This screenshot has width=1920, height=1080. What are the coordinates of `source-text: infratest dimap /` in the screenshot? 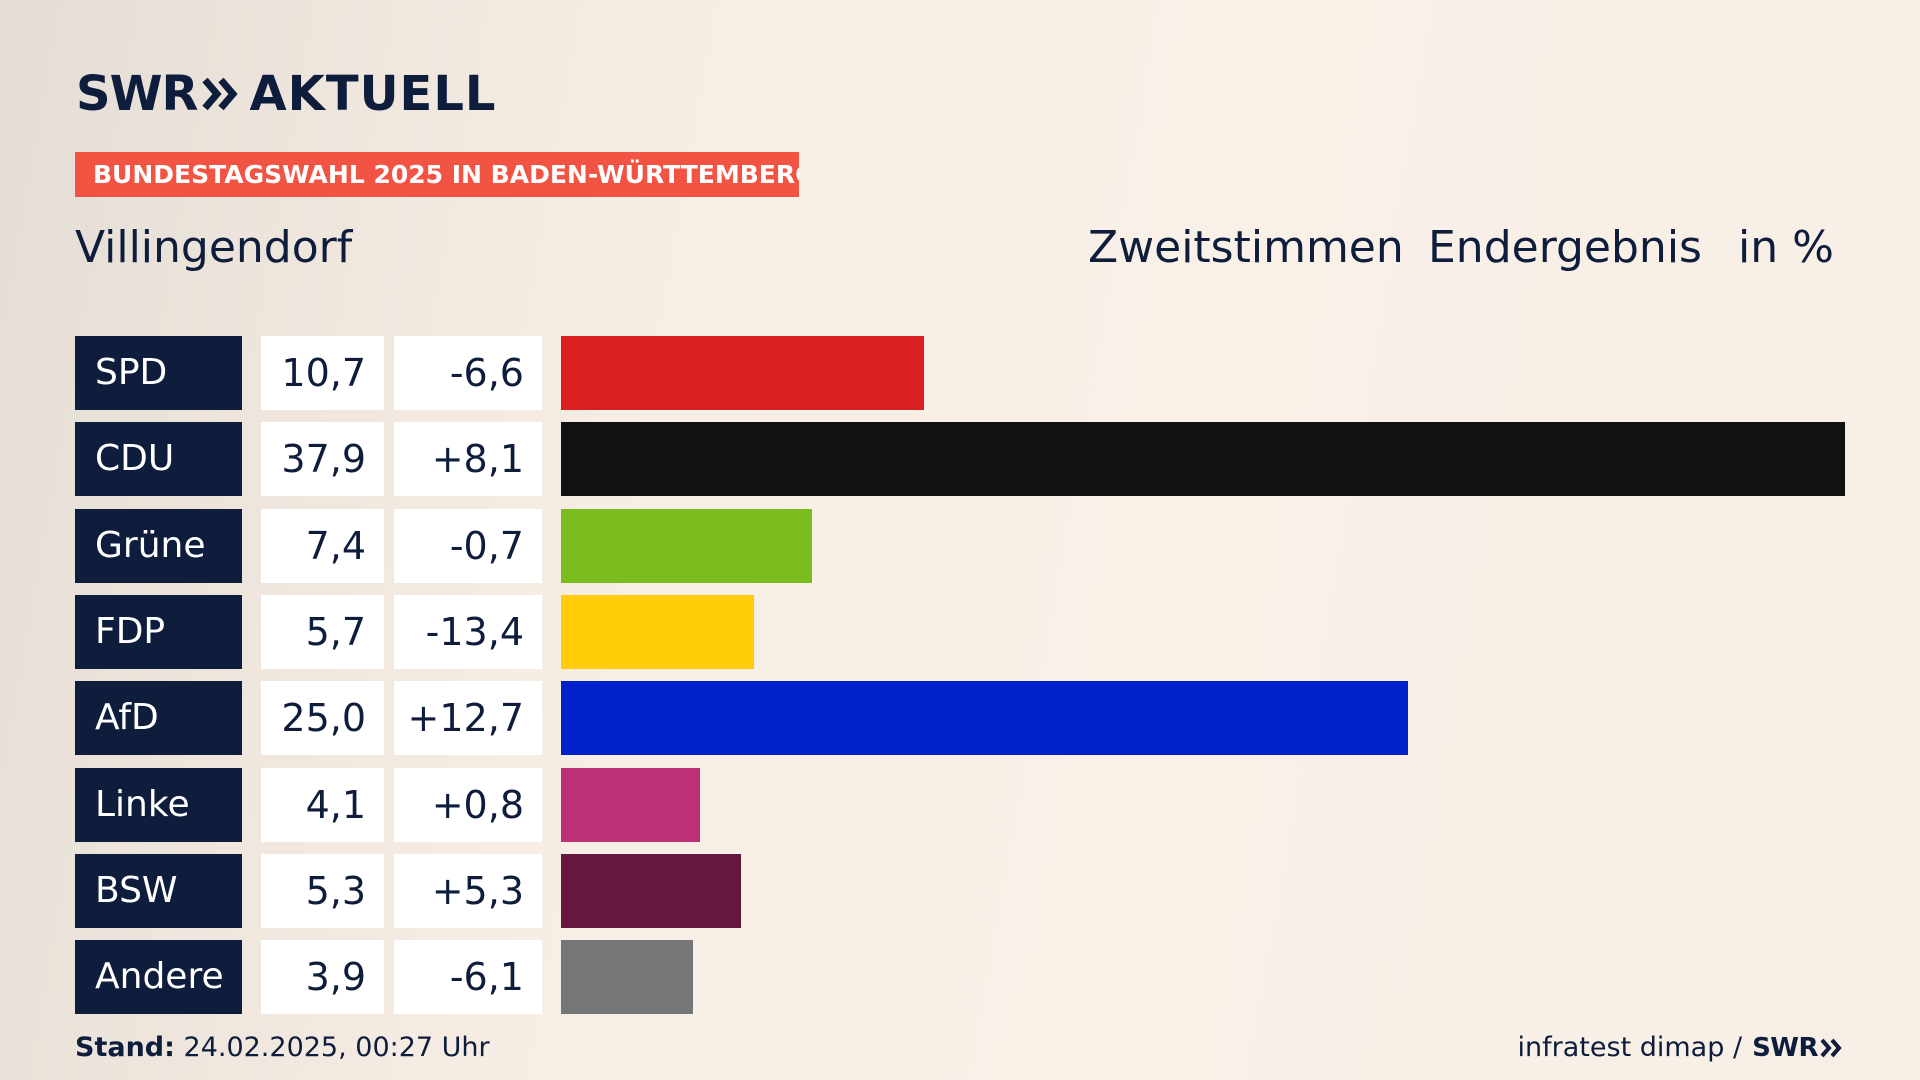 It's located at (1630, 1047).